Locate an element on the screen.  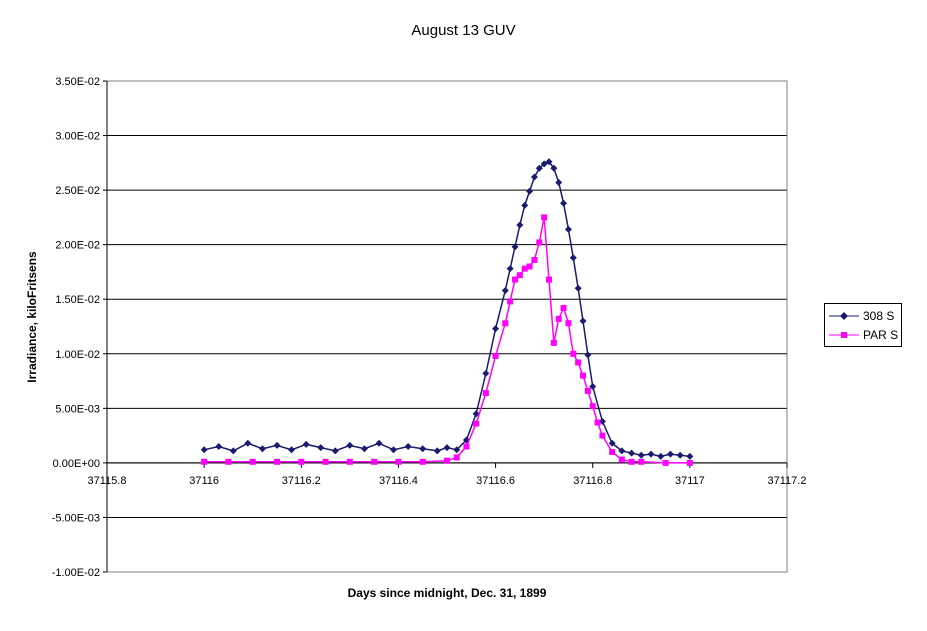
square-marker-icon is located at coordinates (844, 335).